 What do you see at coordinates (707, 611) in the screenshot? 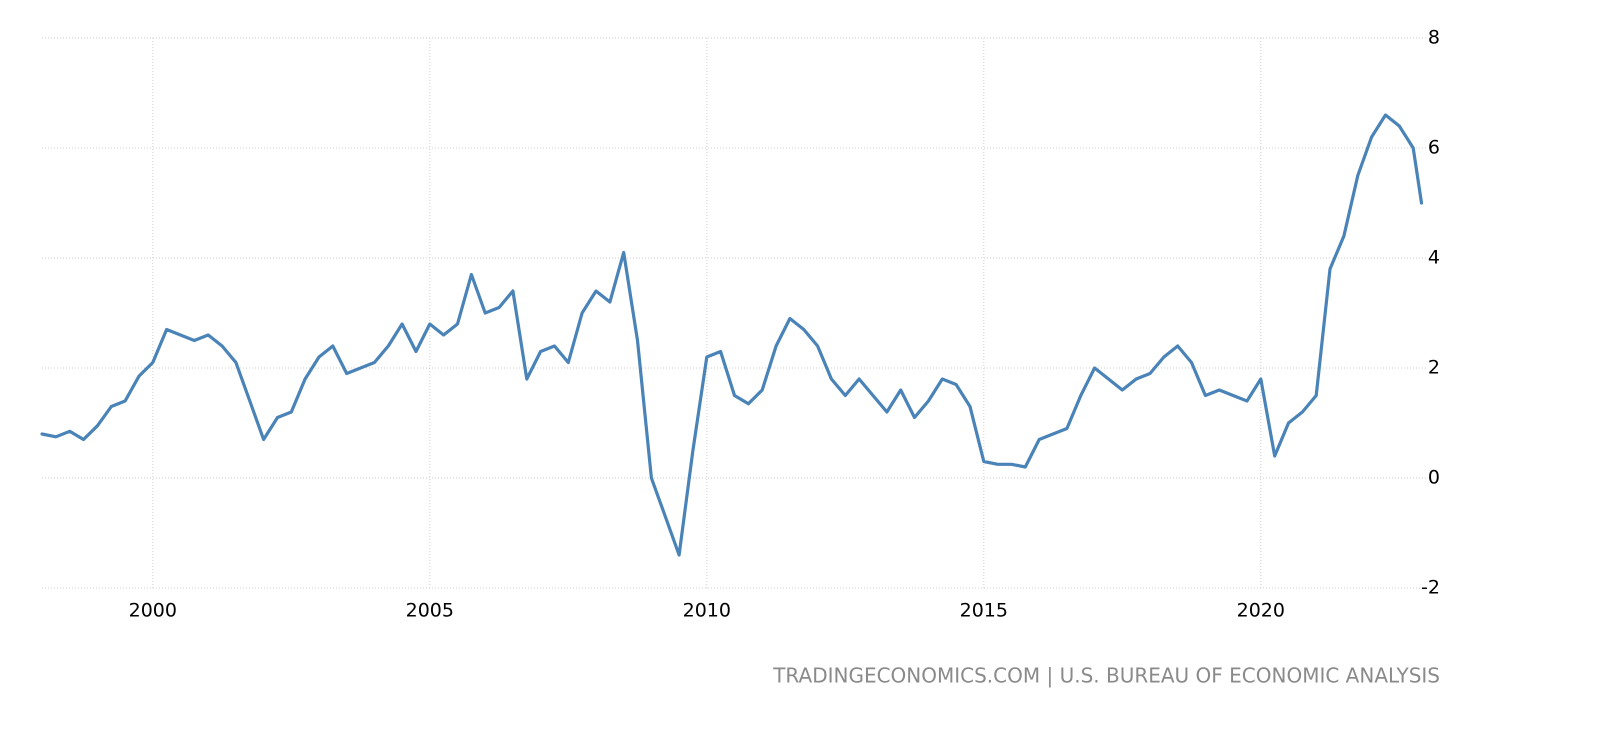
I see `x-tick-label: 2010` at bounding box center [707, 611].